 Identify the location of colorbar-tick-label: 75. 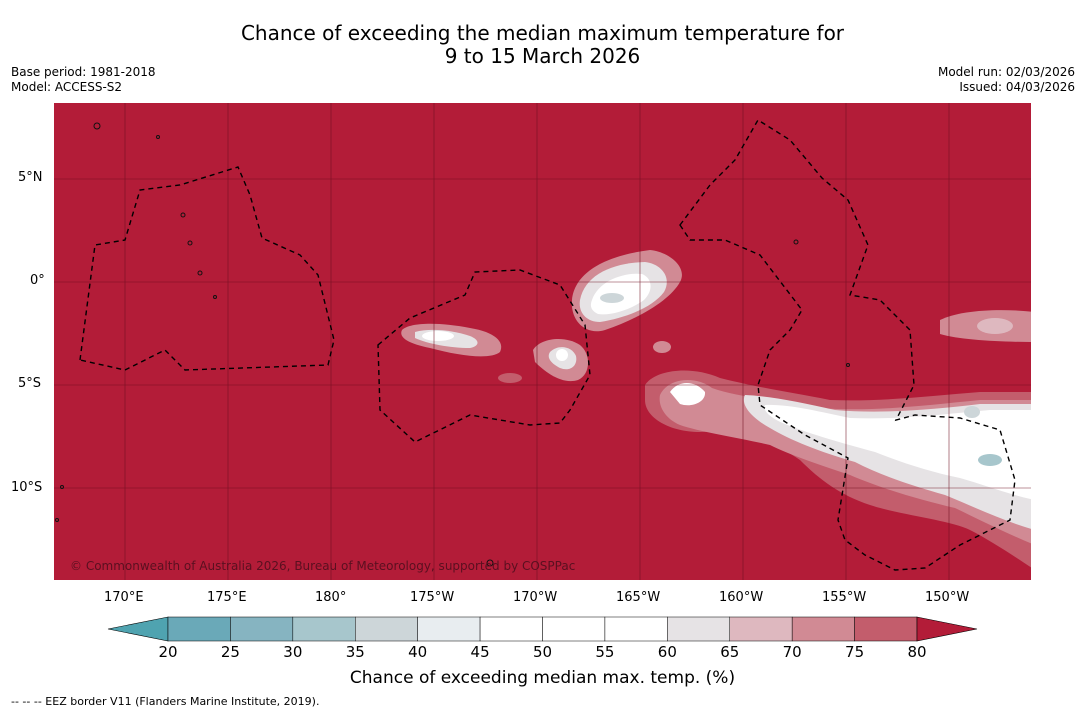
(855, 652).